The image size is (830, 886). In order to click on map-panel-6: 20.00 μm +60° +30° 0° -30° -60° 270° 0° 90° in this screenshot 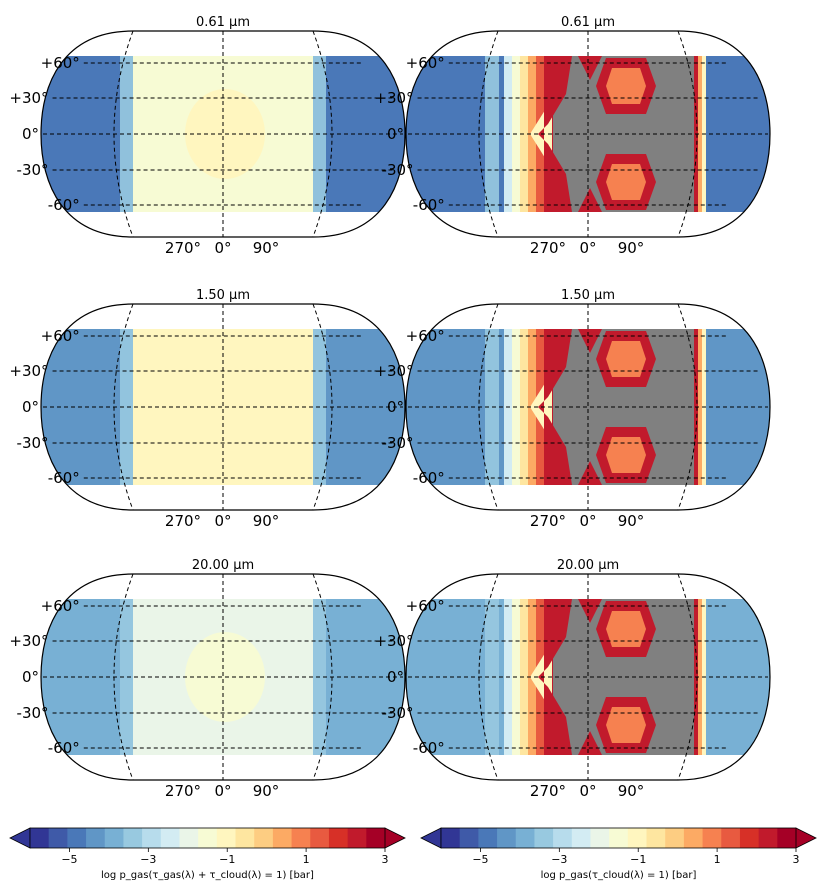, I will do `click(572, 679)`.